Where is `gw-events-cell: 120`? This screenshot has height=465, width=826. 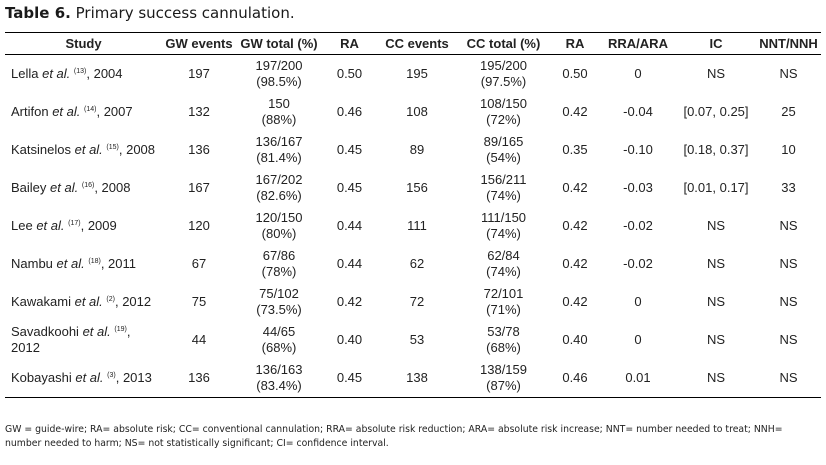 gw-events-cell: 120 is located at coordinates (199, 225).